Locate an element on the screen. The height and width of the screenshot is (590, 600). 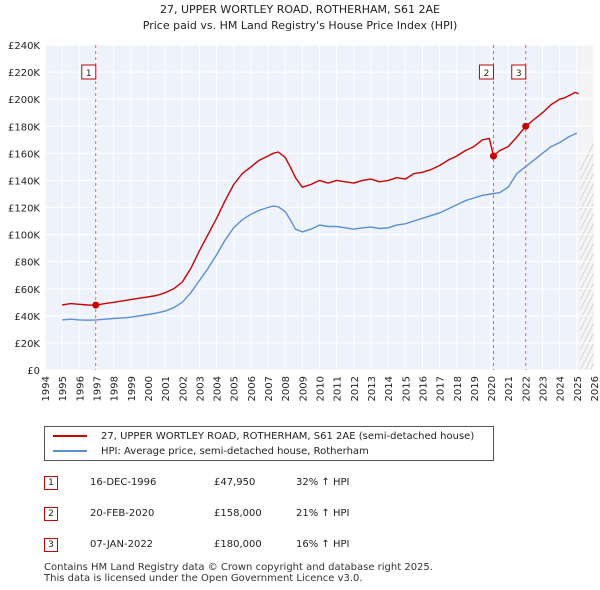
y-tick-label: £0 is located at coordinates (33, 371).